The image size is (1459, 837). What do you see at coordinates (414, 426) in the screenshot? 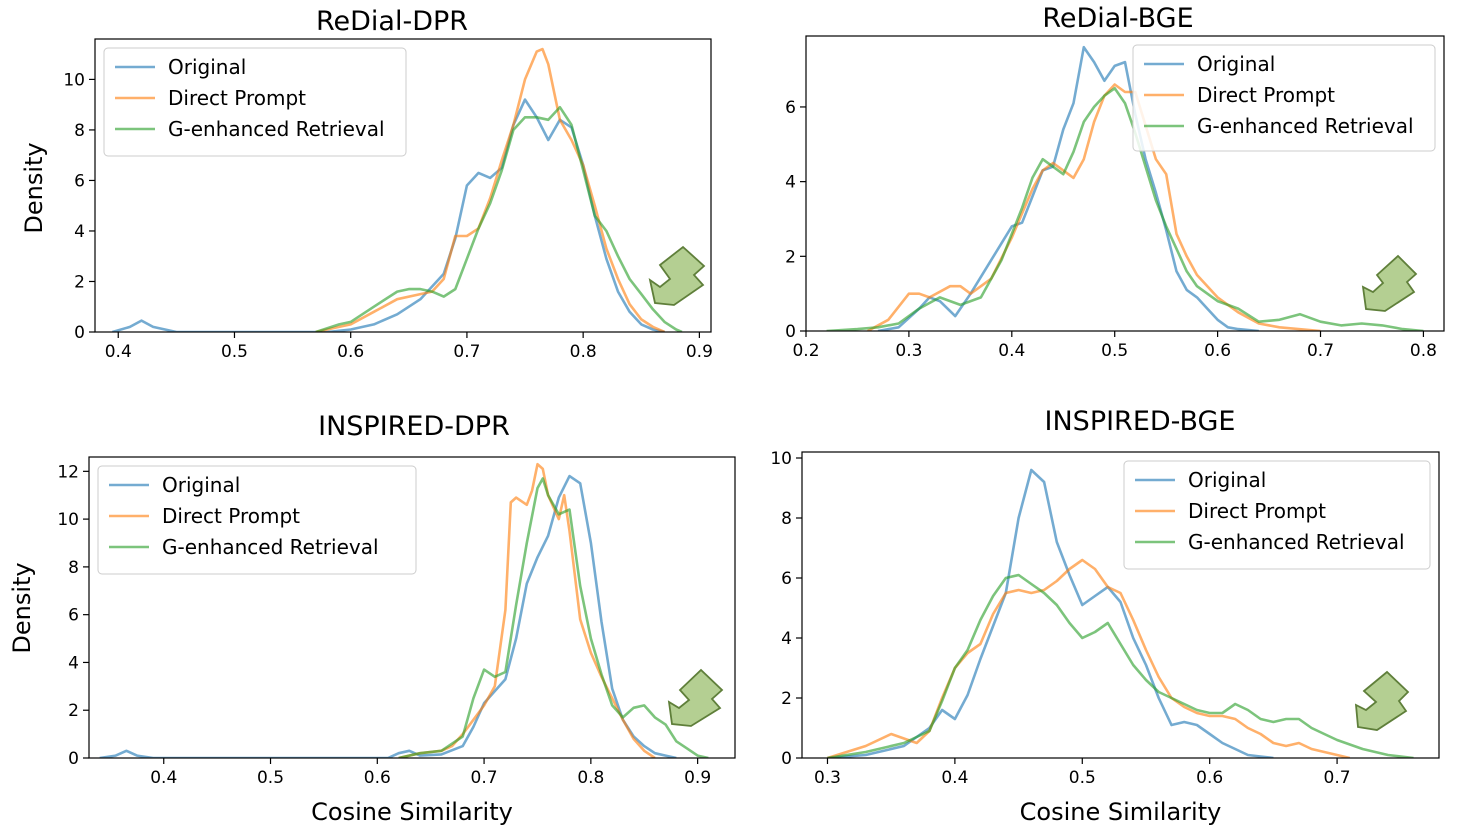
I see `chart-title: INSPIRED-DPR` at bounding box center [414, 426].